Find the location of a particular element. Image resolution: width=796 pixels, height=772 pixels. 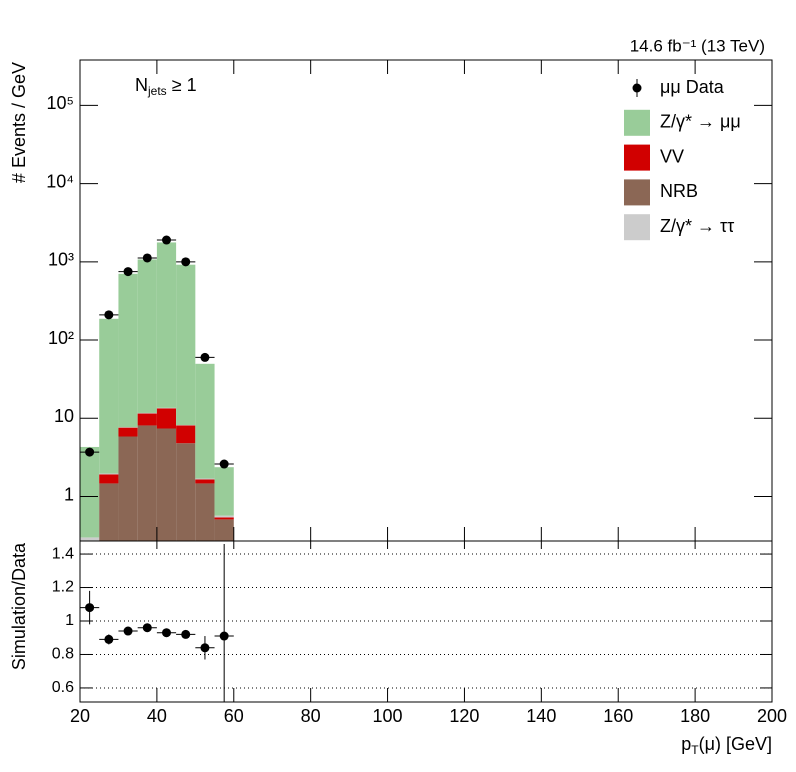

y-tick-label: 0.6 is located at coordinates (63, 687).